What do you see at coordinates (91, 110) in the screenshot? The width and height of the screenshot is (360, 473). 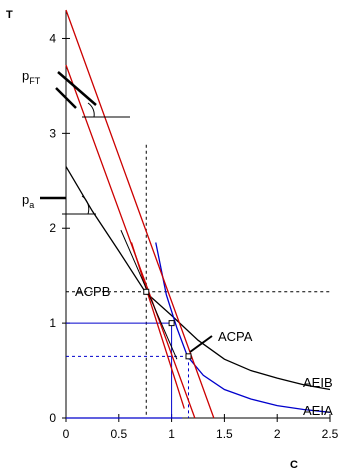 I see `pft-angle-arc` at bounding box center [91, 110].